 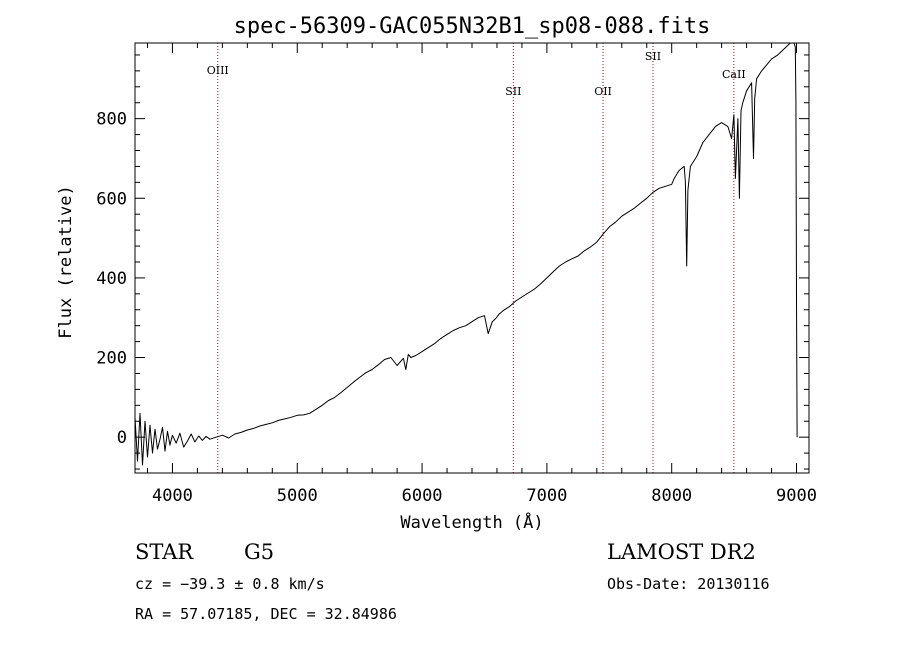 I want to click on x-tick-label: 5000, so click(x=297, y=496).